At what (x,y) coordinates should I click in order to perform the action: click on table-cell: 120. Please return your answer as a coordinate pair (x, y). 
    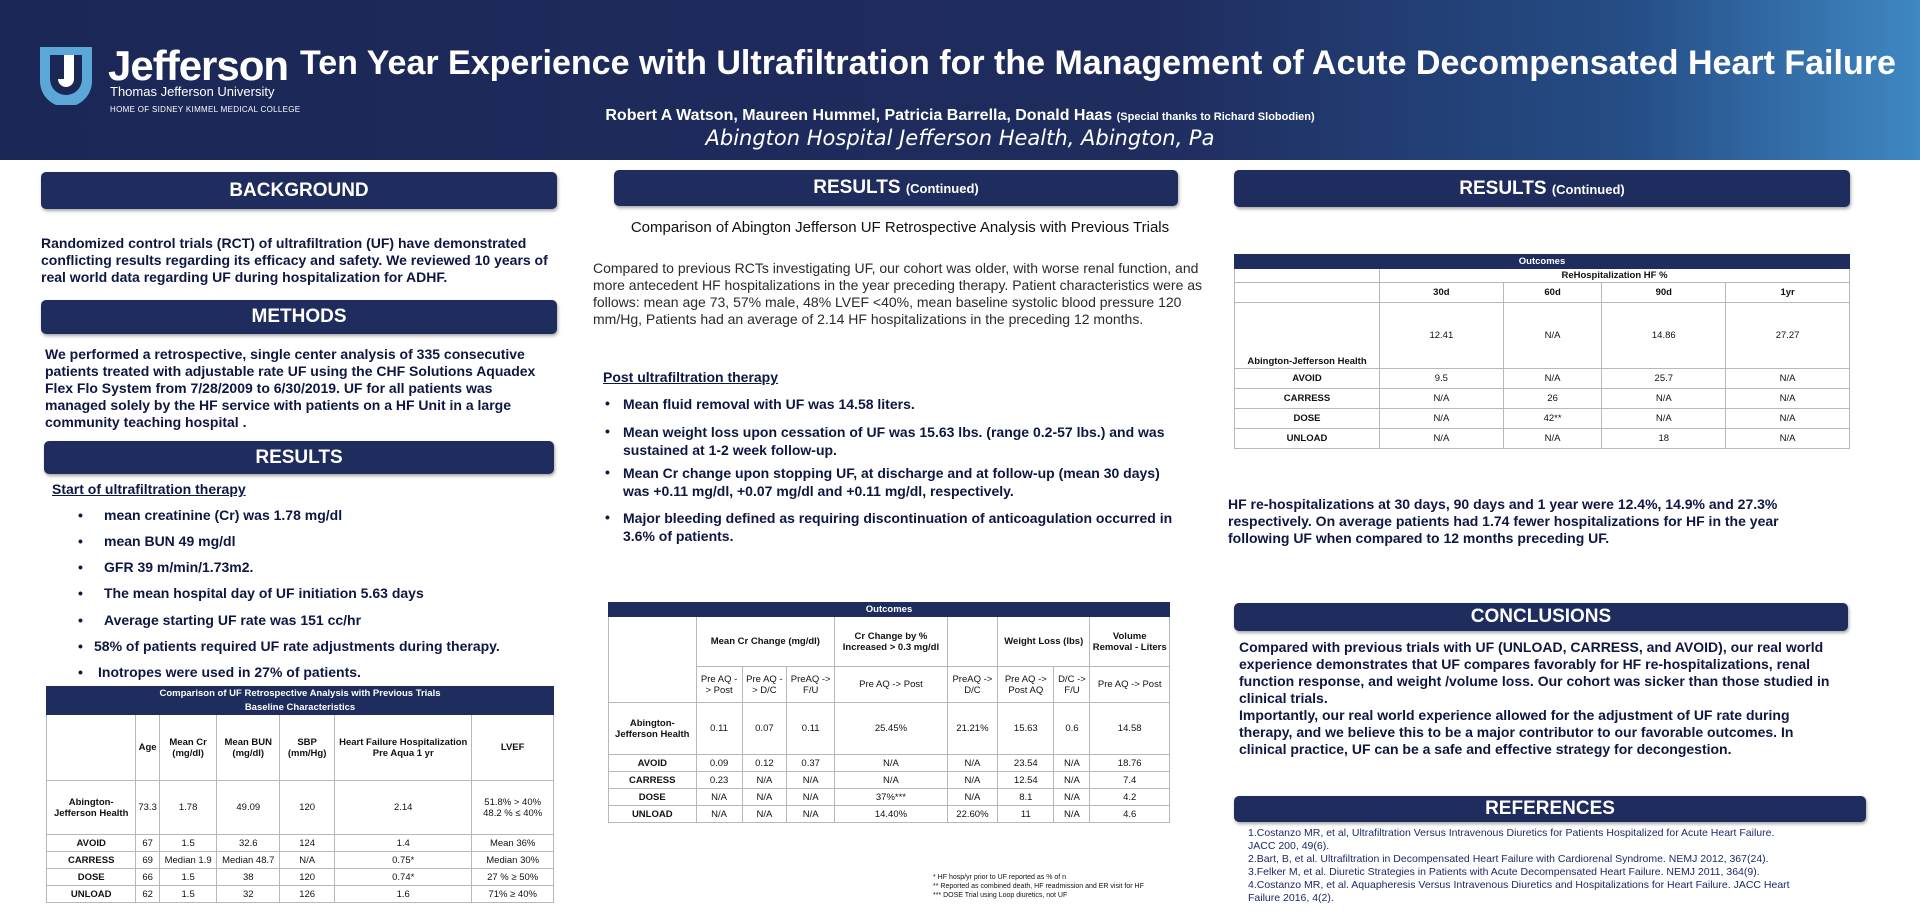
    Looking at the image, I should click on (307, 807).